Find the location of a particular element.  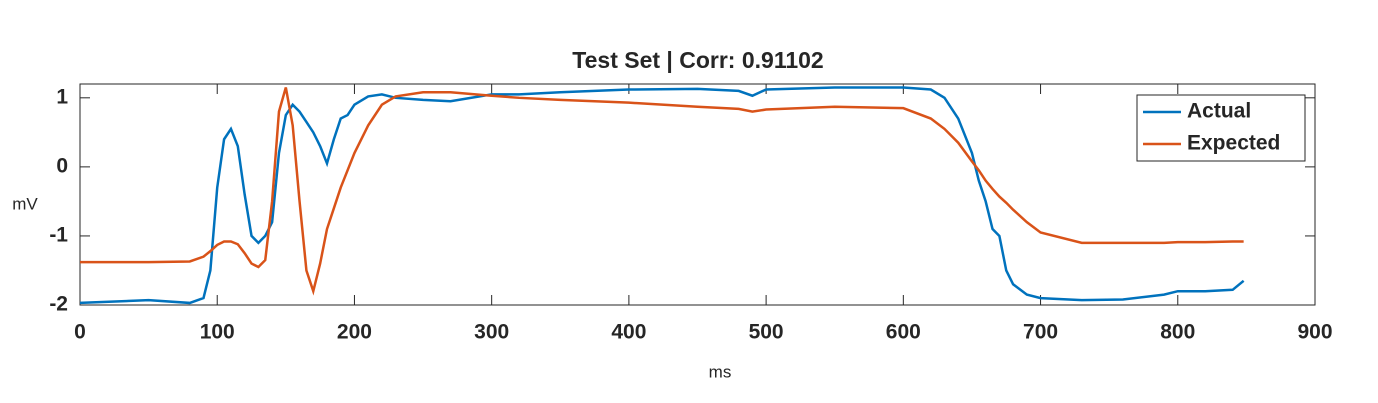

y-tick-label: 0 is located at coordinates (62, 165).